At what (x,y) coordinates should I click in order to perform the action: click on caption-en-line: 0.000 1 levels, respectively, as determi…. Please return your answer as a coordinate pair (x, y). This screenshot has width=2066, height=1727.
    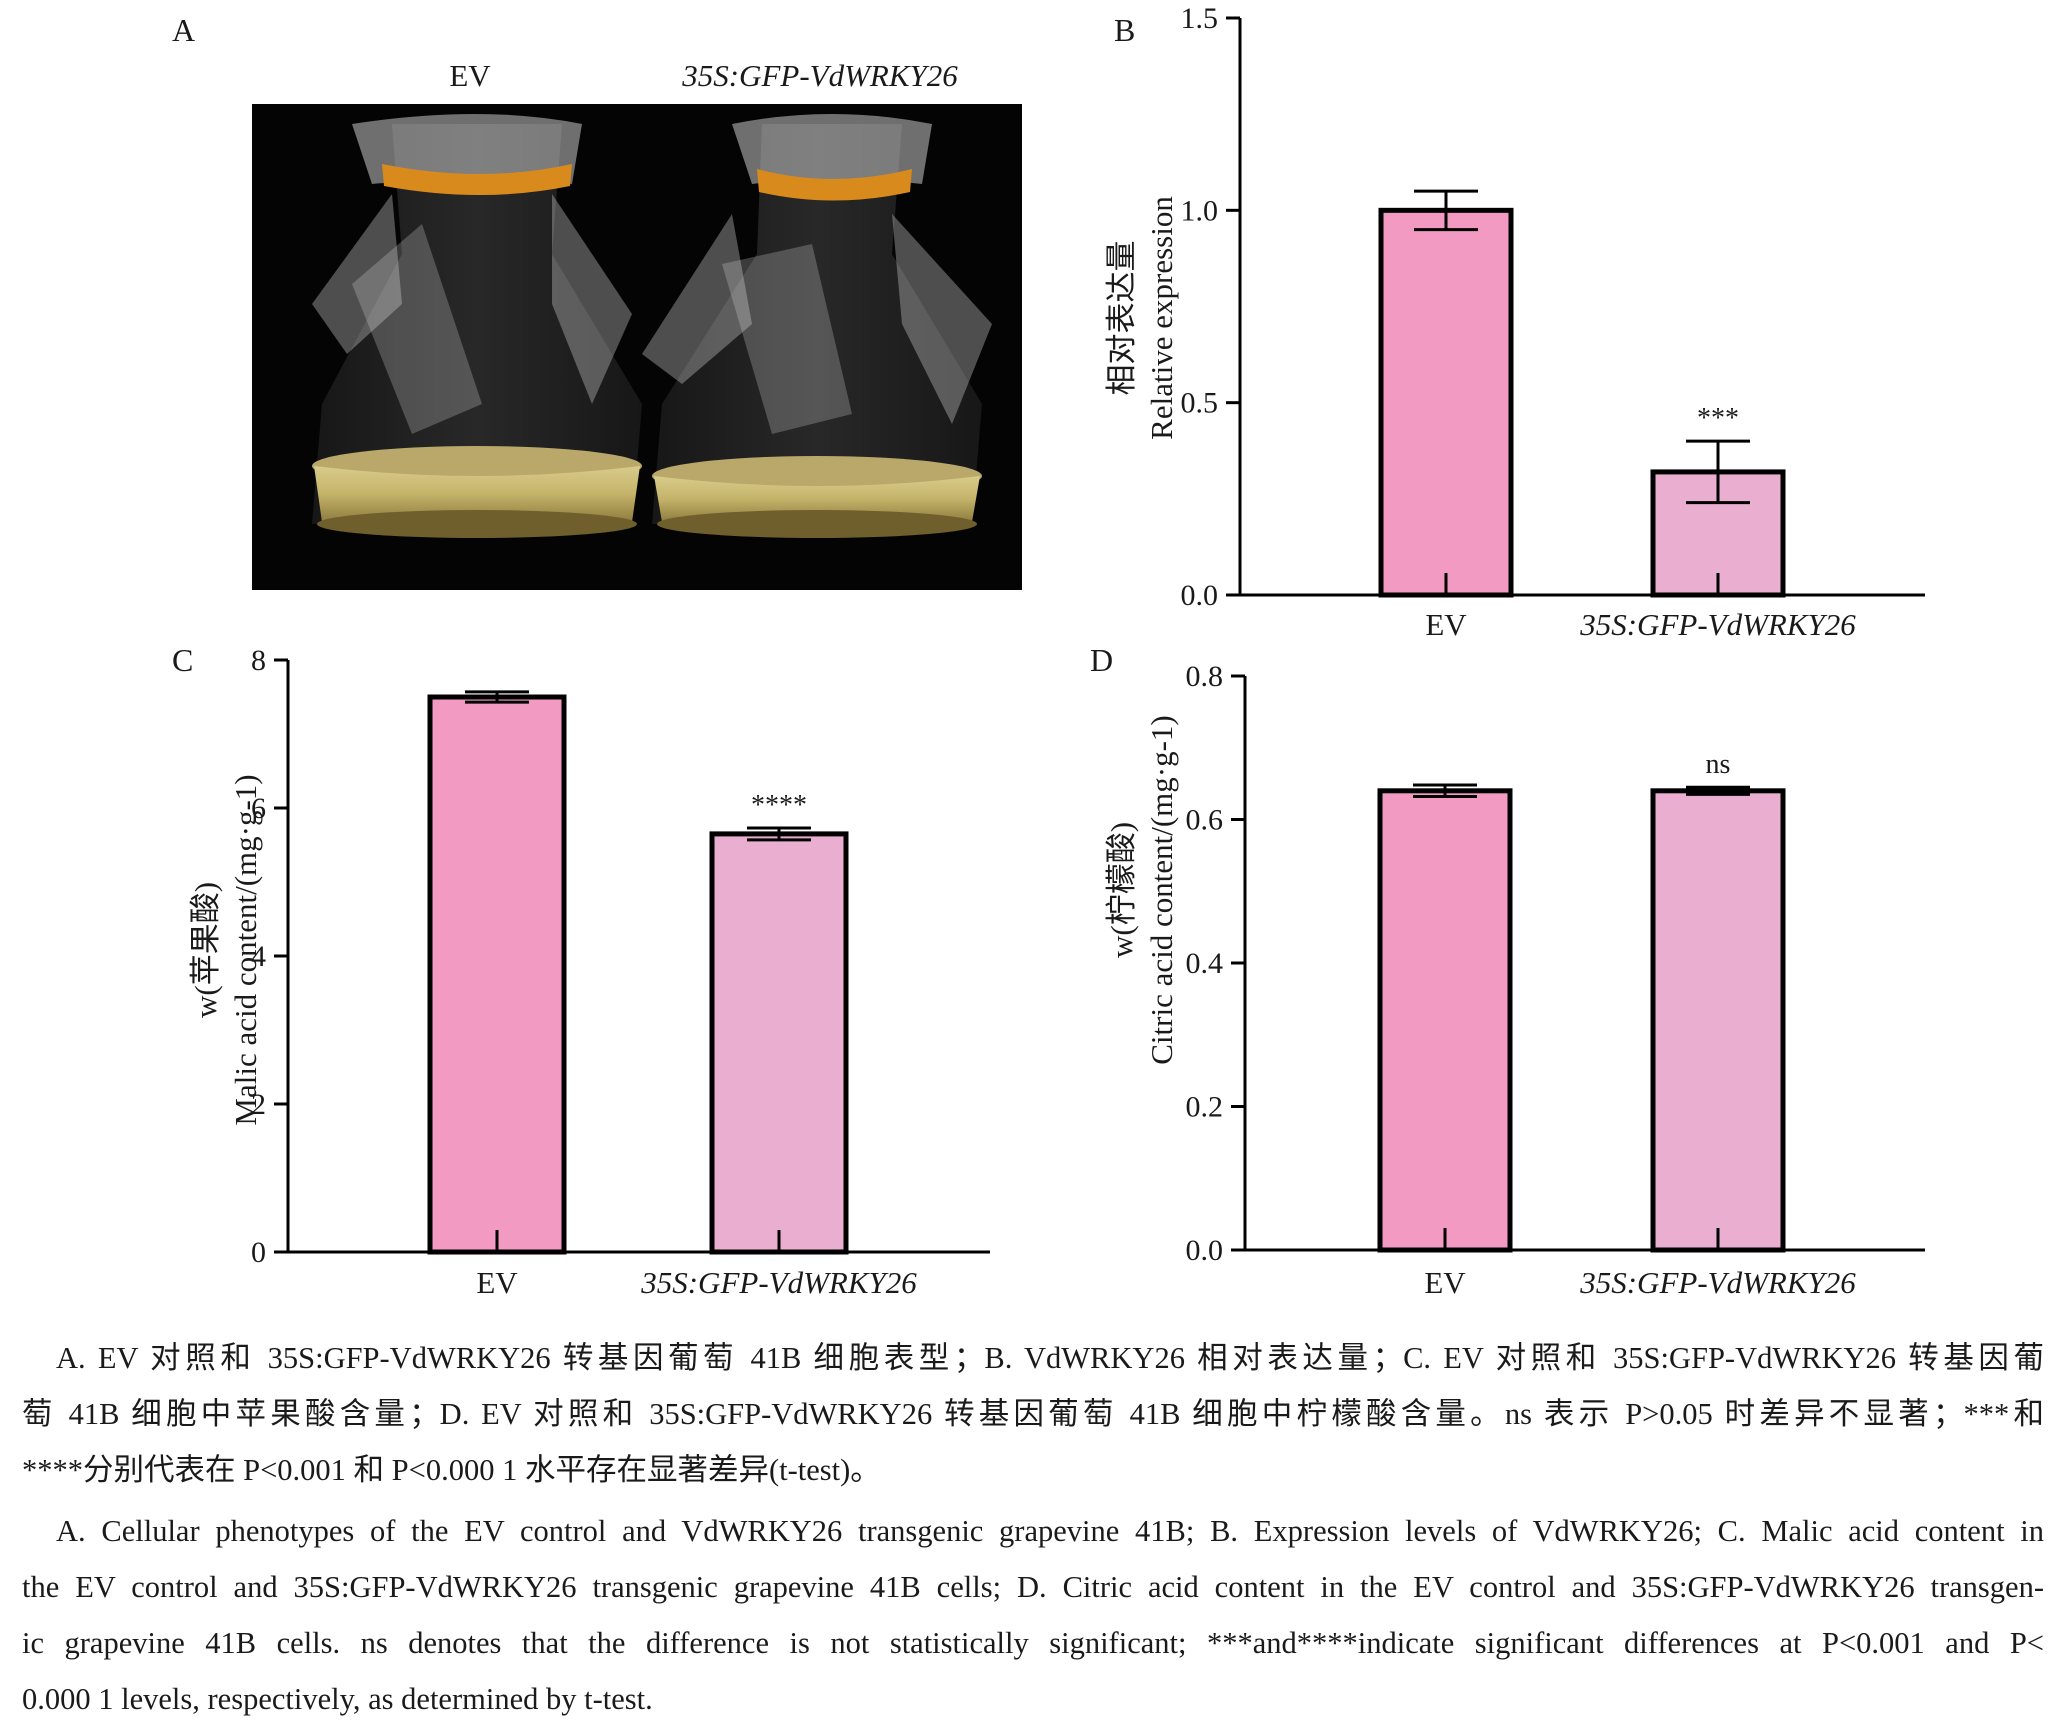
    Looking at the image, I should click on (337, 1699).